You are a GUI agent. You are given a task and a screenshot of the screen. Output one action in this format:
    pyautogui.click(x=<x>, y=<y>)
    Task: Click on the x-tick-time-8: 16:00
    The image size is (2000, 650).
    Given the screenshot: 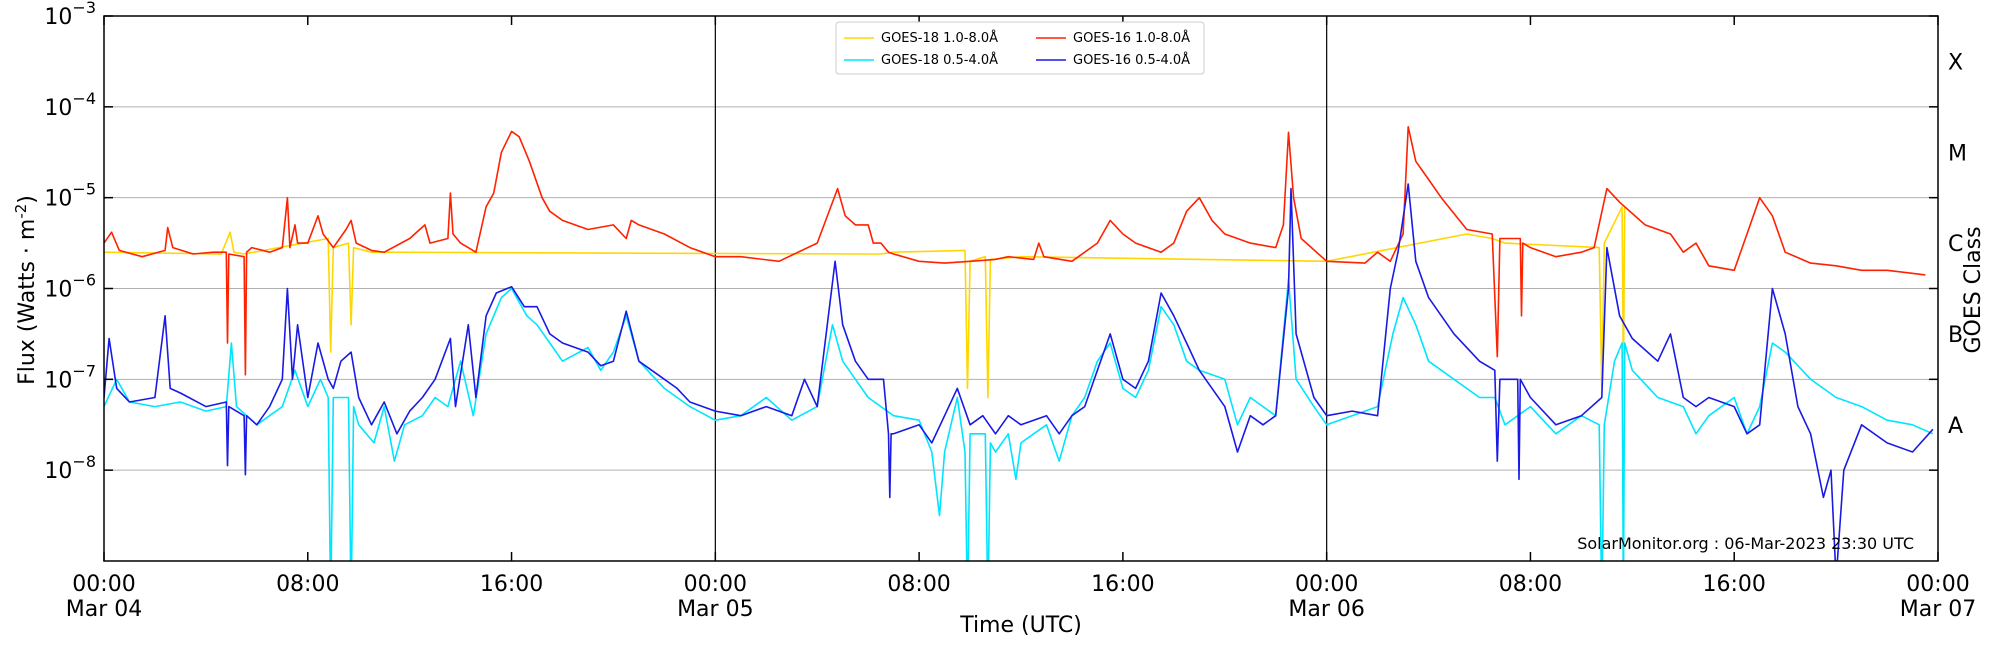 What is the action you would take?
    pyautogui.click(x=1734, y=584)
    